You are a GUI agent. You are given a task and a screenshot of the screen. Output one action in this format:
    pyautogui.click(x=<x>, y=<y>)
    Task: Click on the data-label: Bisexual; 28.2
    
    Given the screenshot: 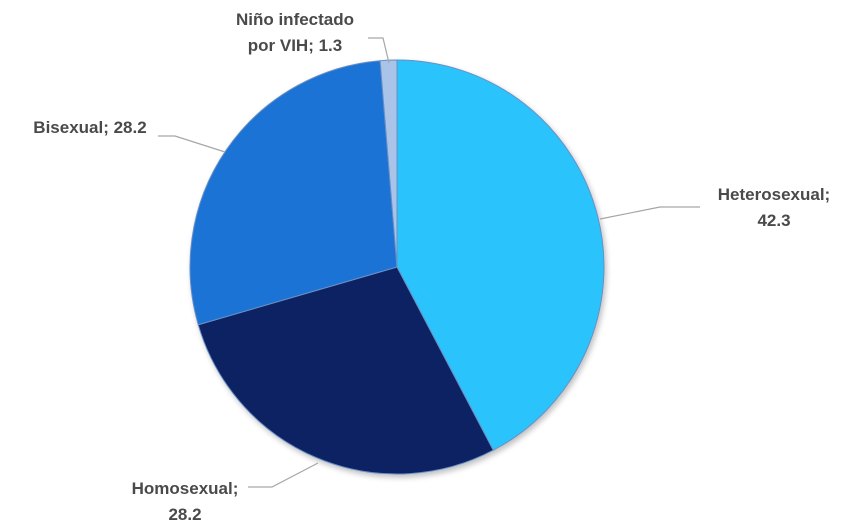 What is the action you would take?
    pyautogui.click(x=89, y=127)
    